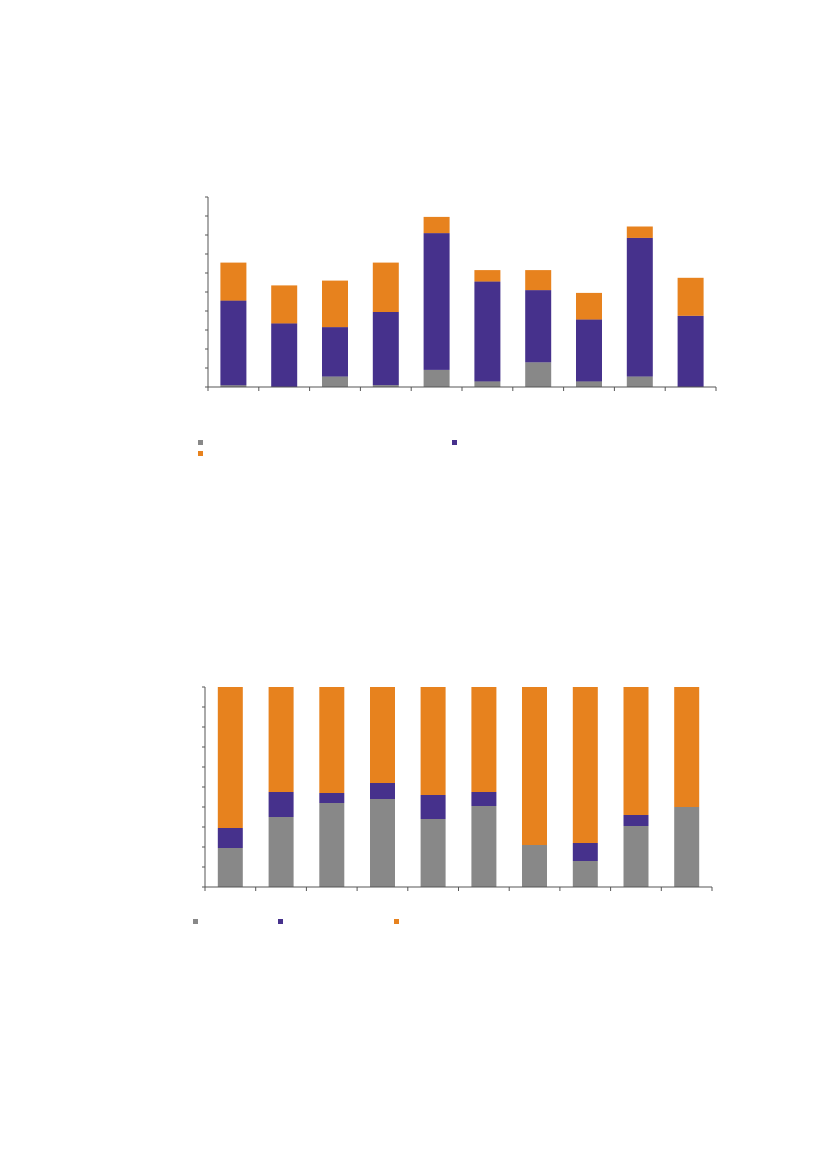 This screenshot has width=827, height=1169. I want to click on chart-1-stacked-bar, so click(461, 293).